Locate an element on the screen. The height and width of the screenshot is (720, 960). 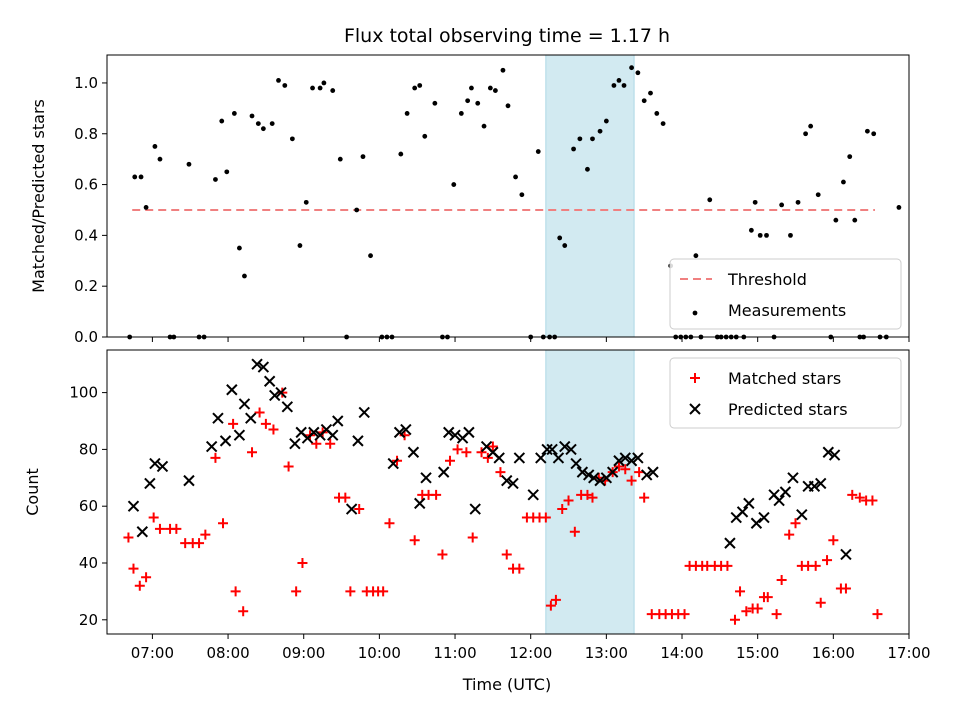
y-tick-label: 80 is located at coordinates (88, 449).